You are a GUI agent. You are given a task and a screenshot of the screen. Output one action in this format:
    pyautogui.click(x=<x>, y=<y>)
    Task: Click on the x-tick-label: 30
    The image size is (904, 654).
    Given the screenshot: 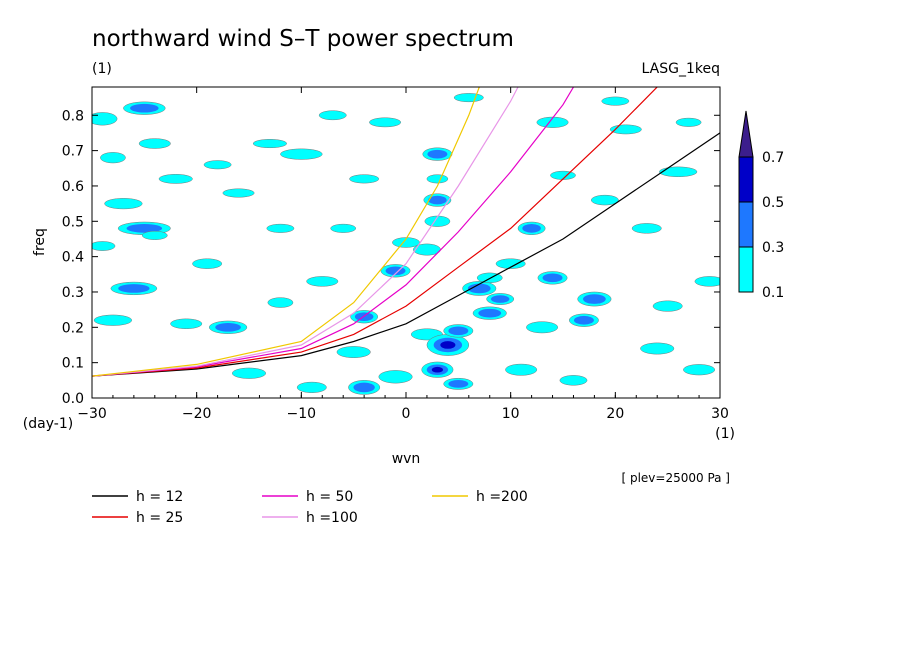 What is the action you would take?
    pyautogui.click(x=720, y=414)
    